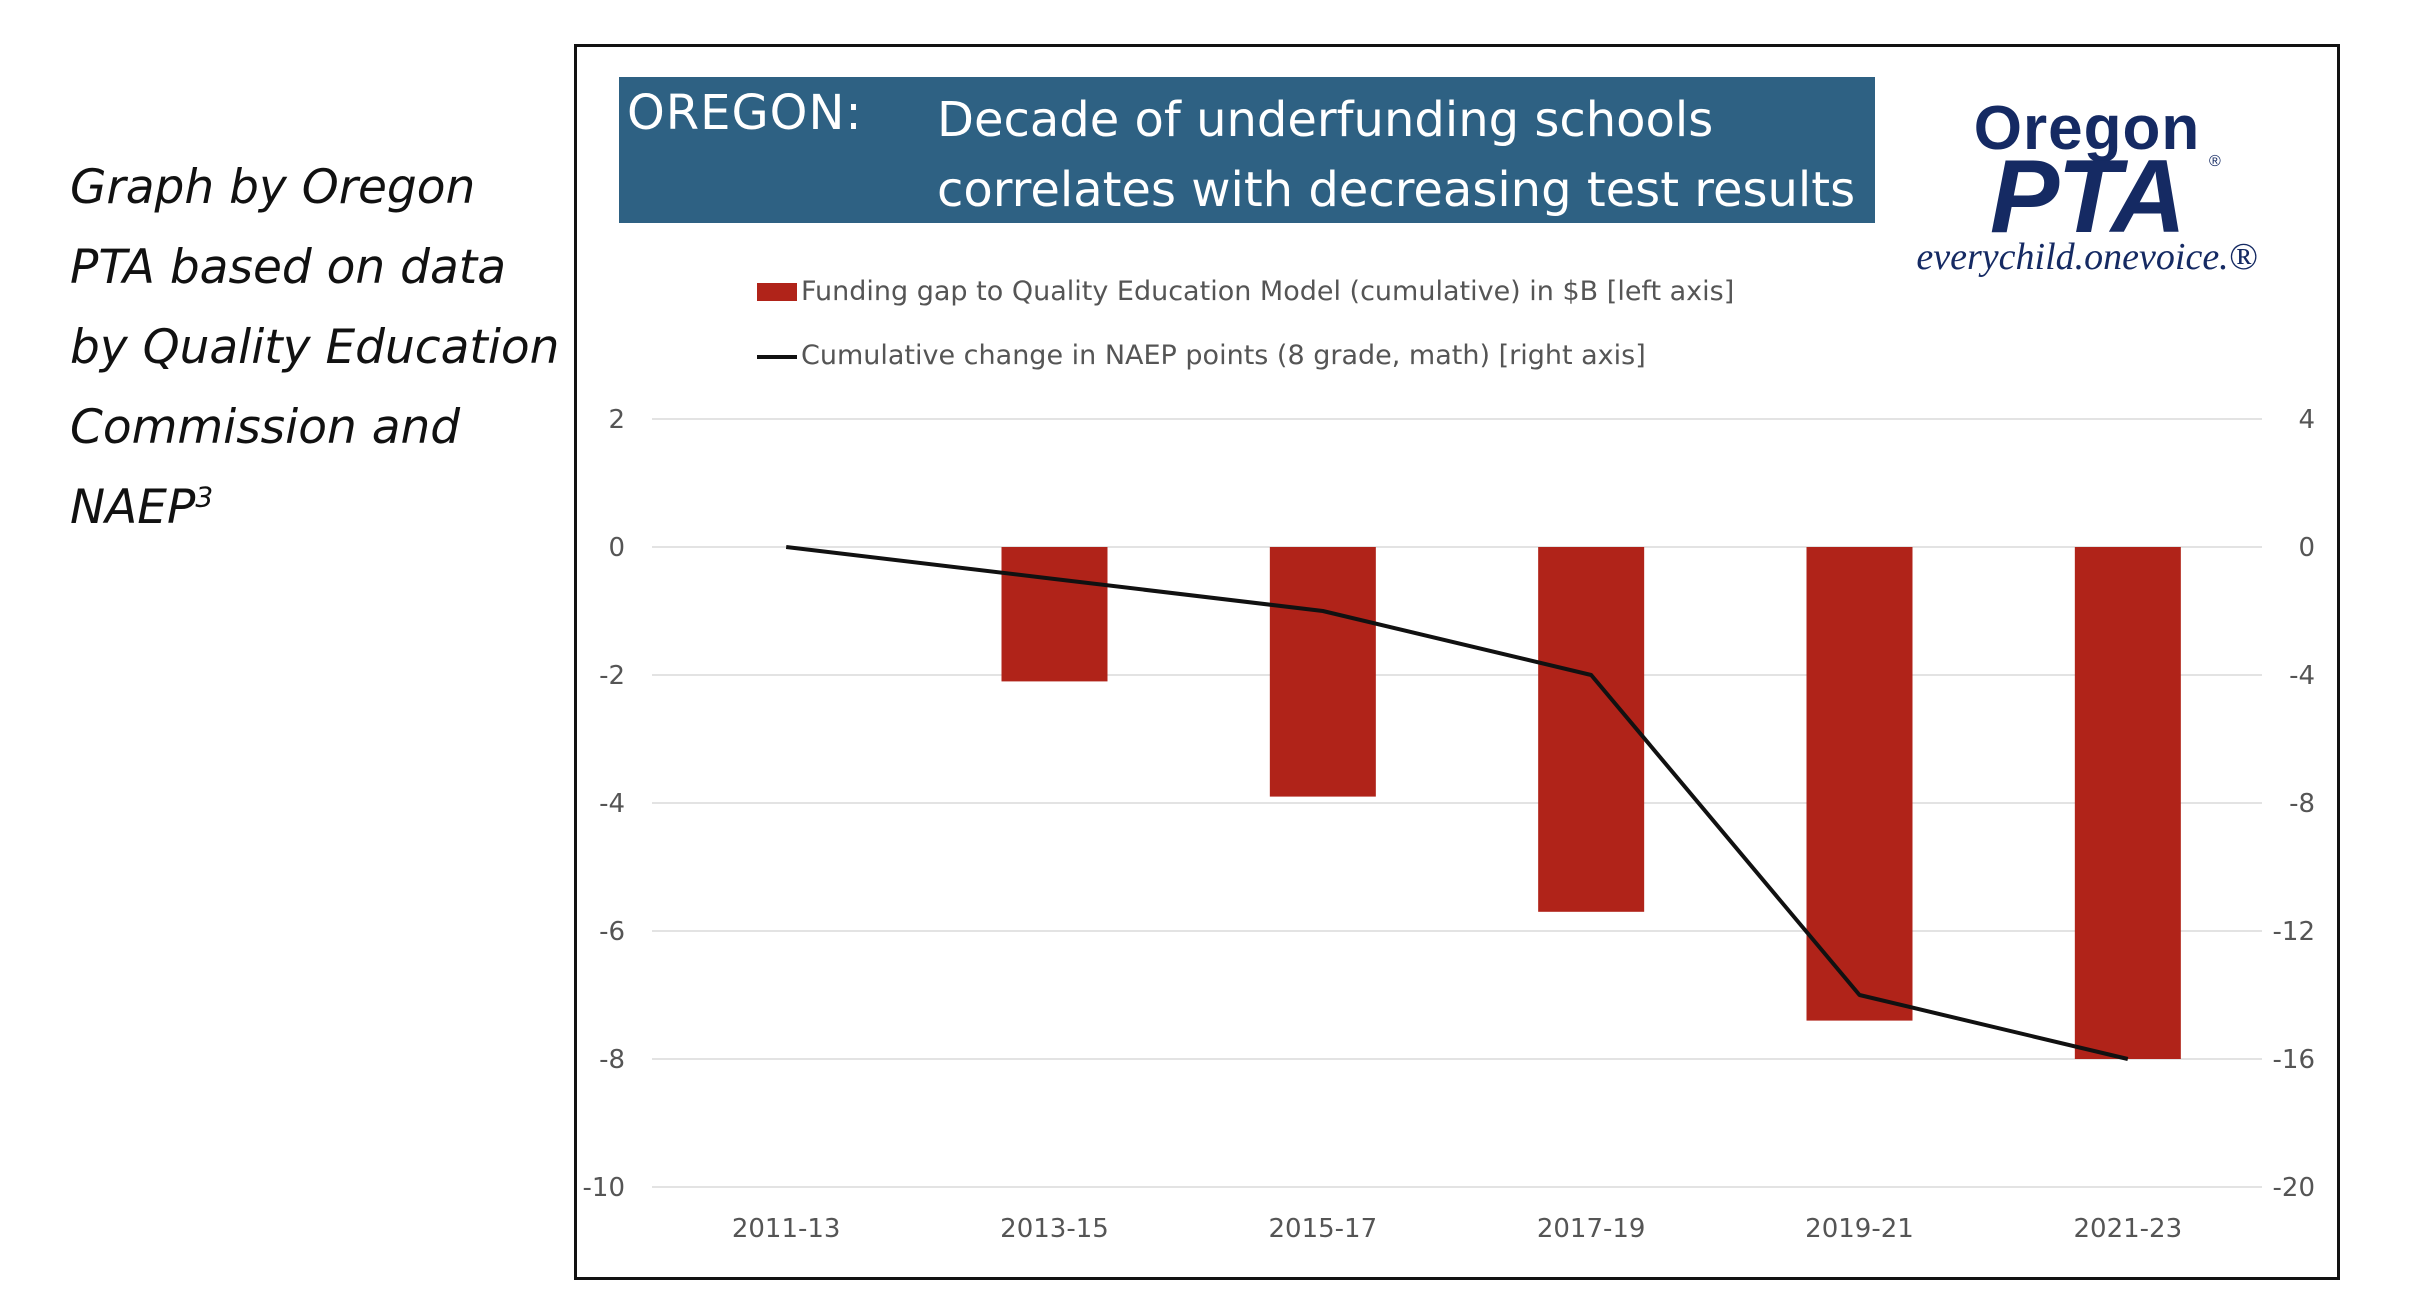  What do you see at coordinates (1396, 190) in the screenshot?
I see `chart-title-line2: correlates with decreasing test results` at bounding box center [1396, 190].